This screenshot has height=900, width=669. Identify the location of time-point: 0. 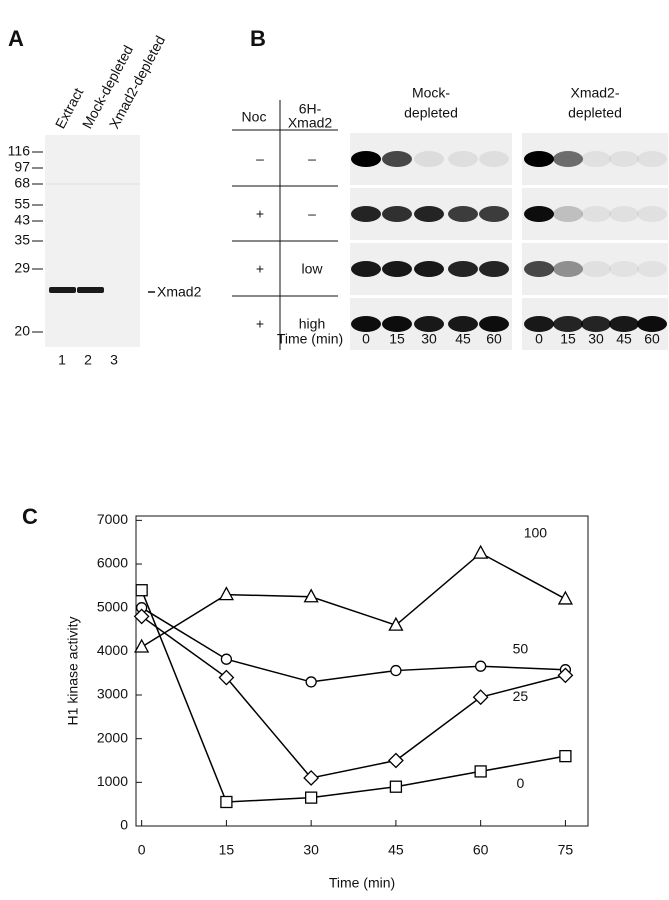
(366, 339).